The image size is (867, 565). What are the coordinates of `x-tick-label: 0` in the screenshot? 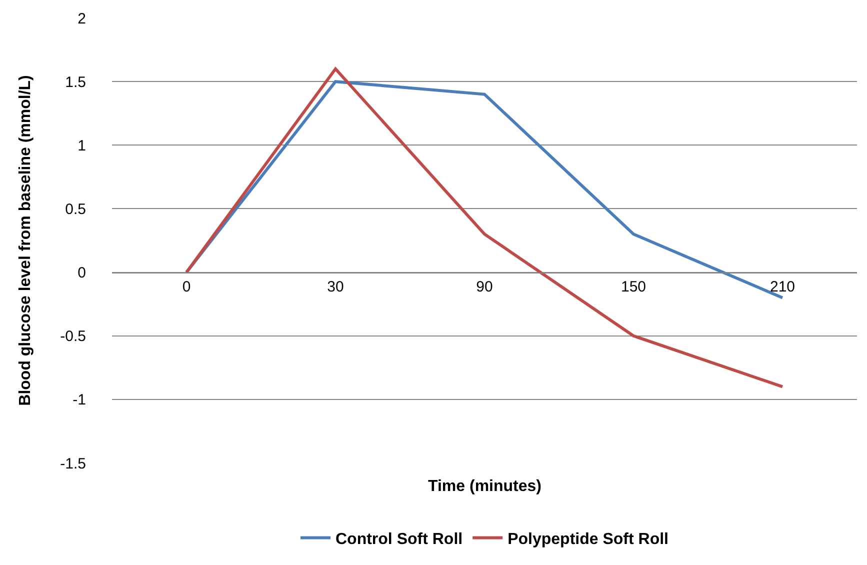 It's located at (186, 287).